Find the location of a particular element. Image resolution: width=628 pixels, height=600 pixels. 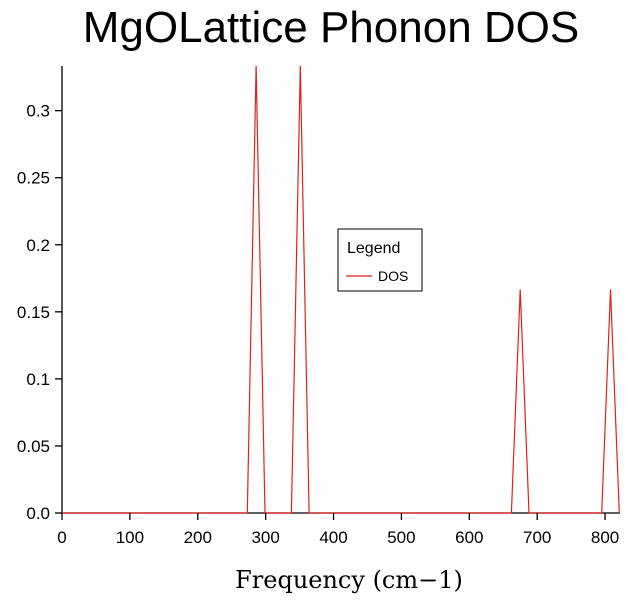

x-axis-ticks: 0 100 200 300 400 500 600 700 800 is located at coordinates (338, 530).